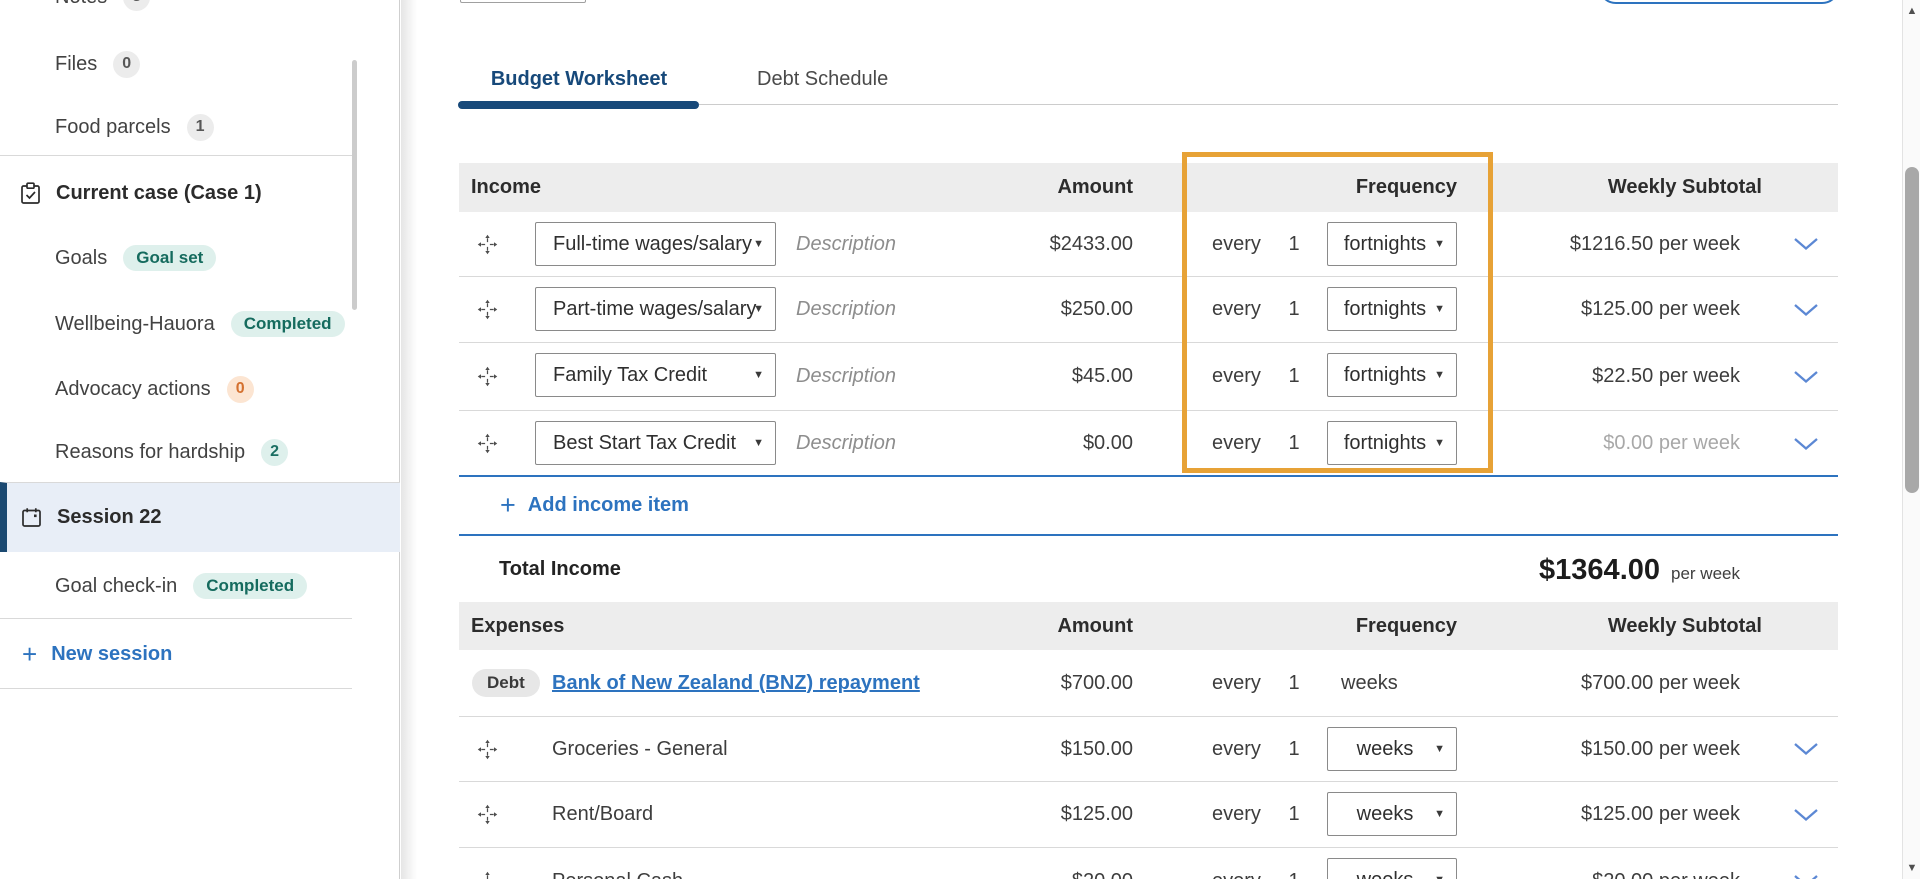 The image size is (1920, 879). Describe the element at coordinates (275, 452) in the screenshot. I see `hardship-count-badge: 2` at that location.